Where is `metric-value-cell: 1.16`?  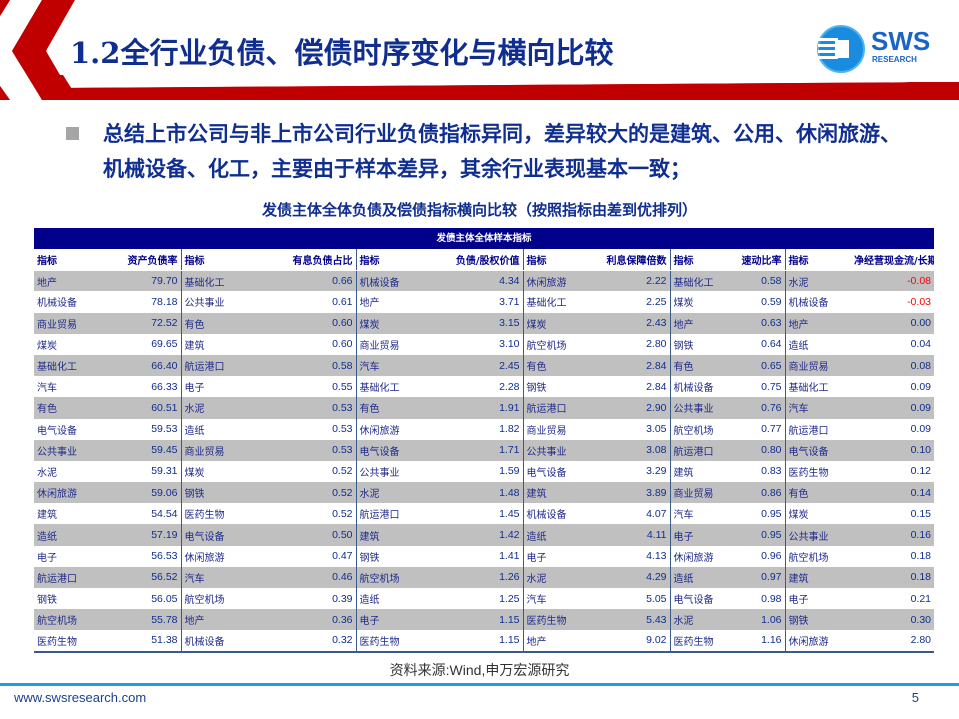
metric-value-cell: 1.16 is located at coordinates (758, 641).